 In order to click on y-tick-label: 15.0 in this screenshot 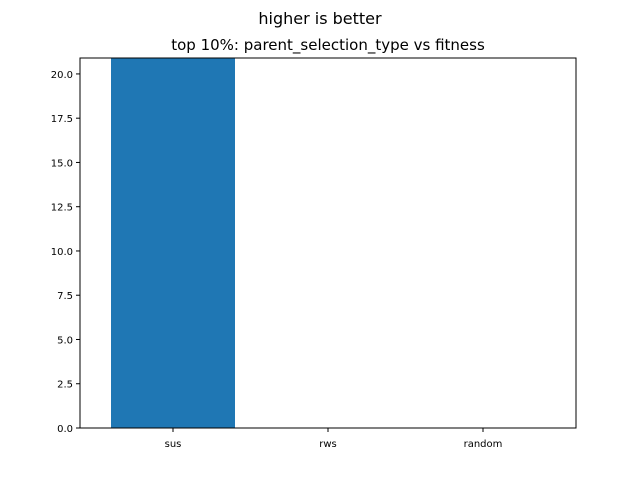, I will do `click(62, 163)`.